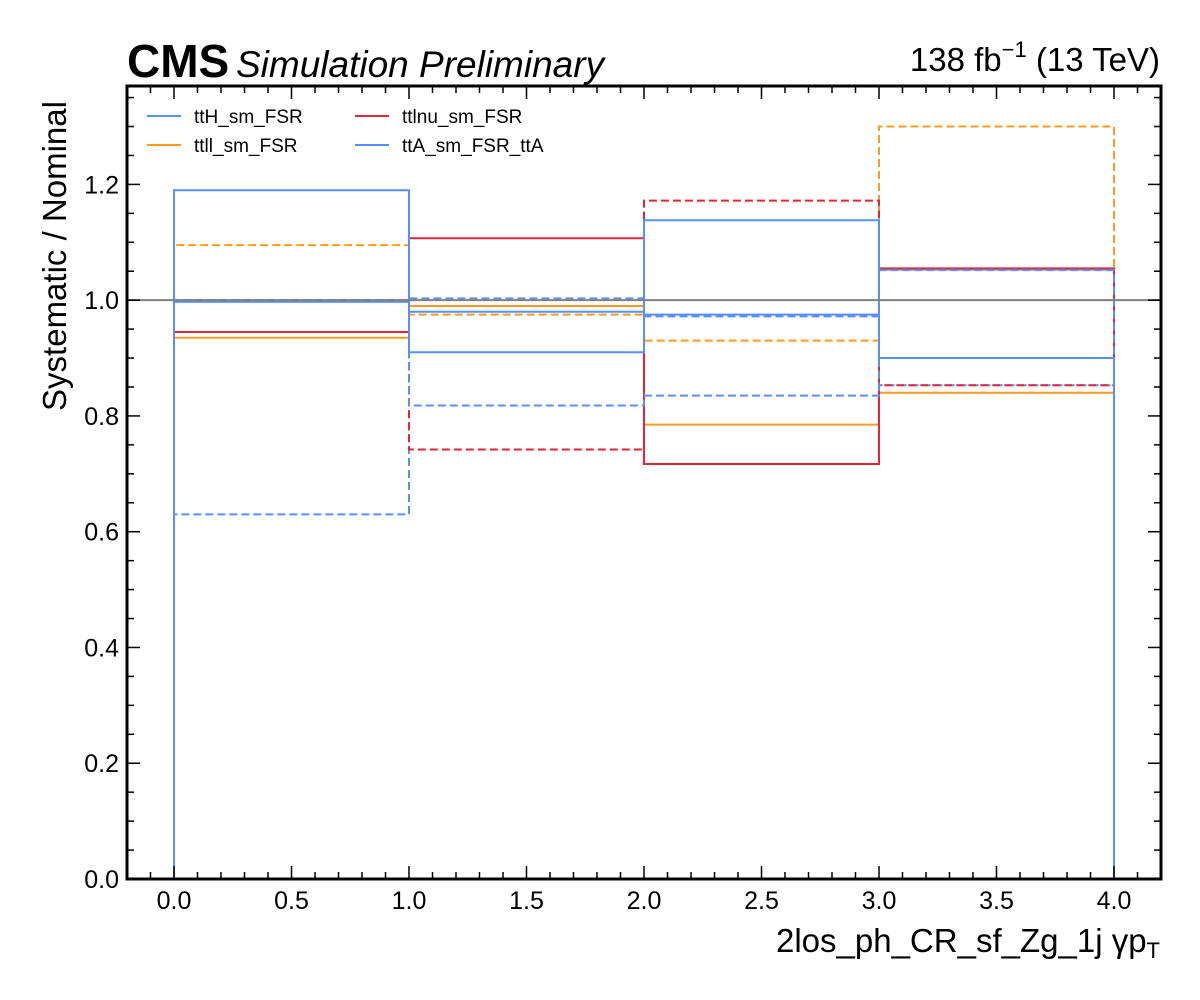  I want to click on x-tick-label: 0.5, so click(291, 901).